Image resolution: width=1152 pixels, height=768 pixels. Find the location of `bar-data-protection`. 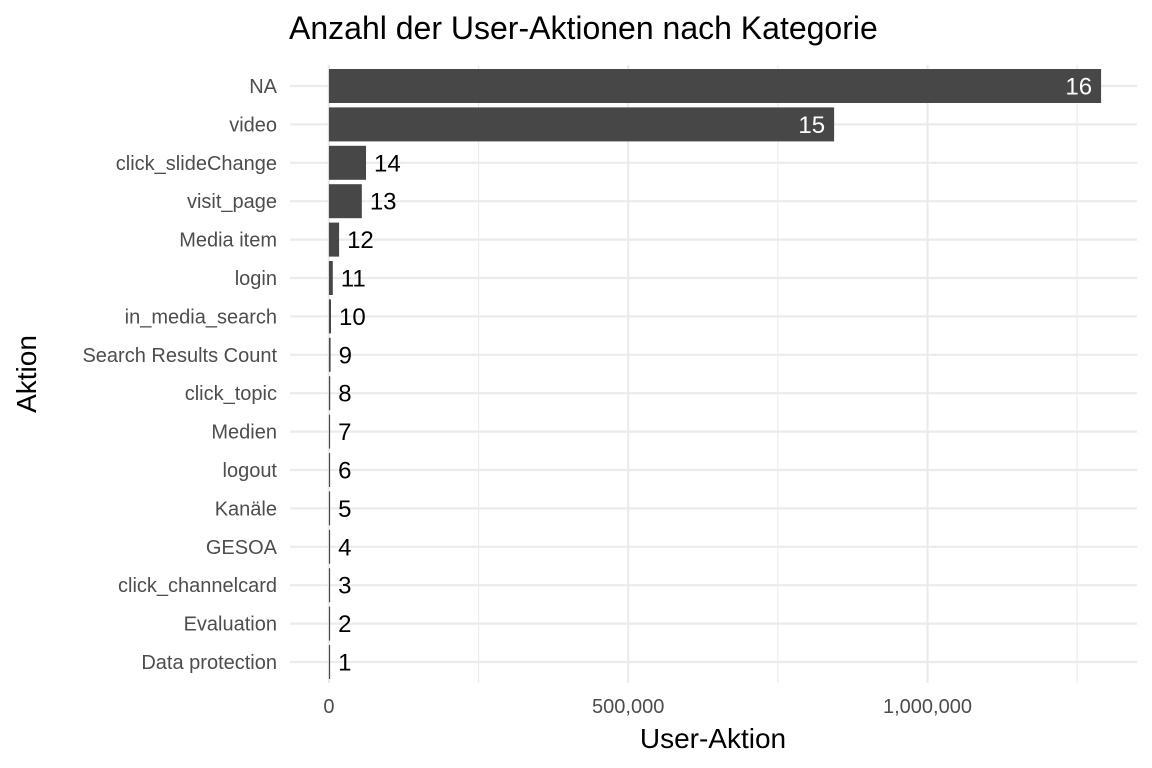

bar-data-protection is located at coordinates (329, 662).